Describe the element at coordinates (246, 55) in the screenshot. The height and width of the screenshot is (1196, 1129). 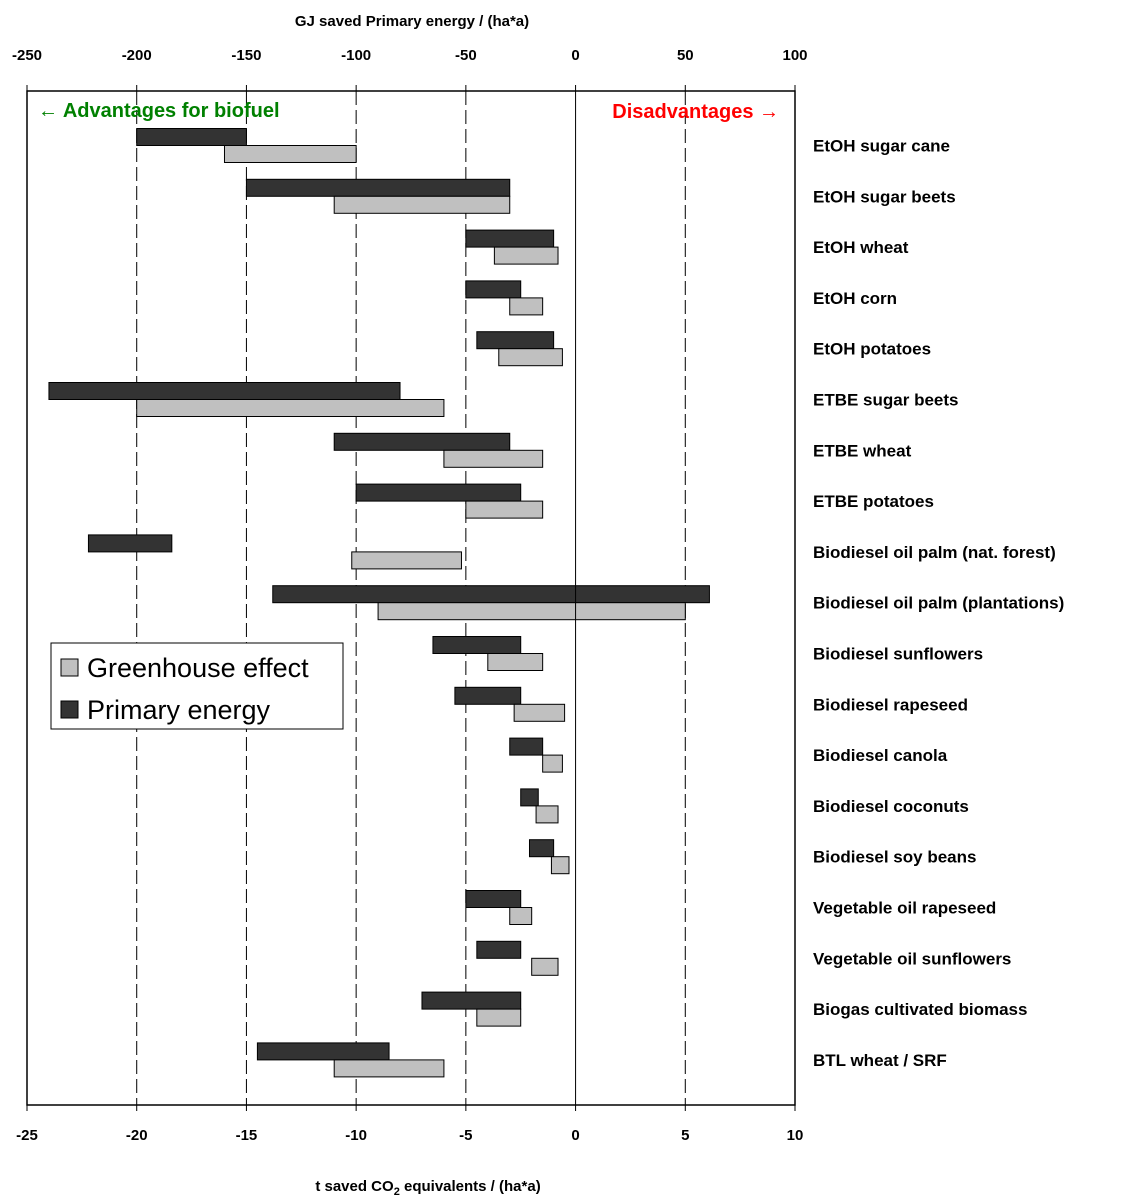
I see `top-tick-label: -150` at that location.